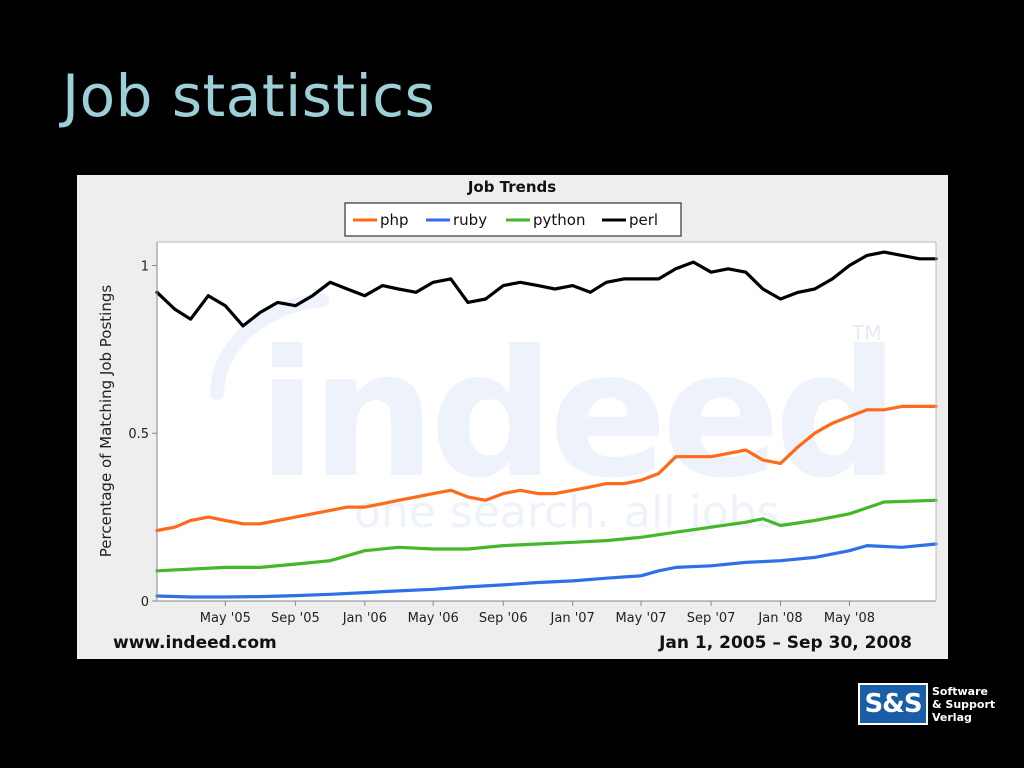 The width and height of the screenshot is (1024, 768). What do you see at coordinates (225, 618) in the screenshot?
I see `x-tick-label: May '05` at bounding box center [225, 618].